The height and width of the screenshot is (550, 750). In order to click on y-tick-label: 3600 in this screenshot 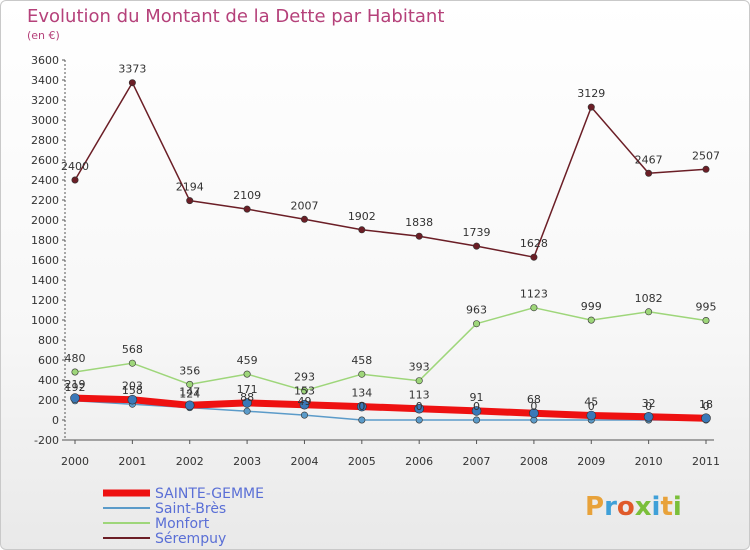, I will do `click(45, 60)`.